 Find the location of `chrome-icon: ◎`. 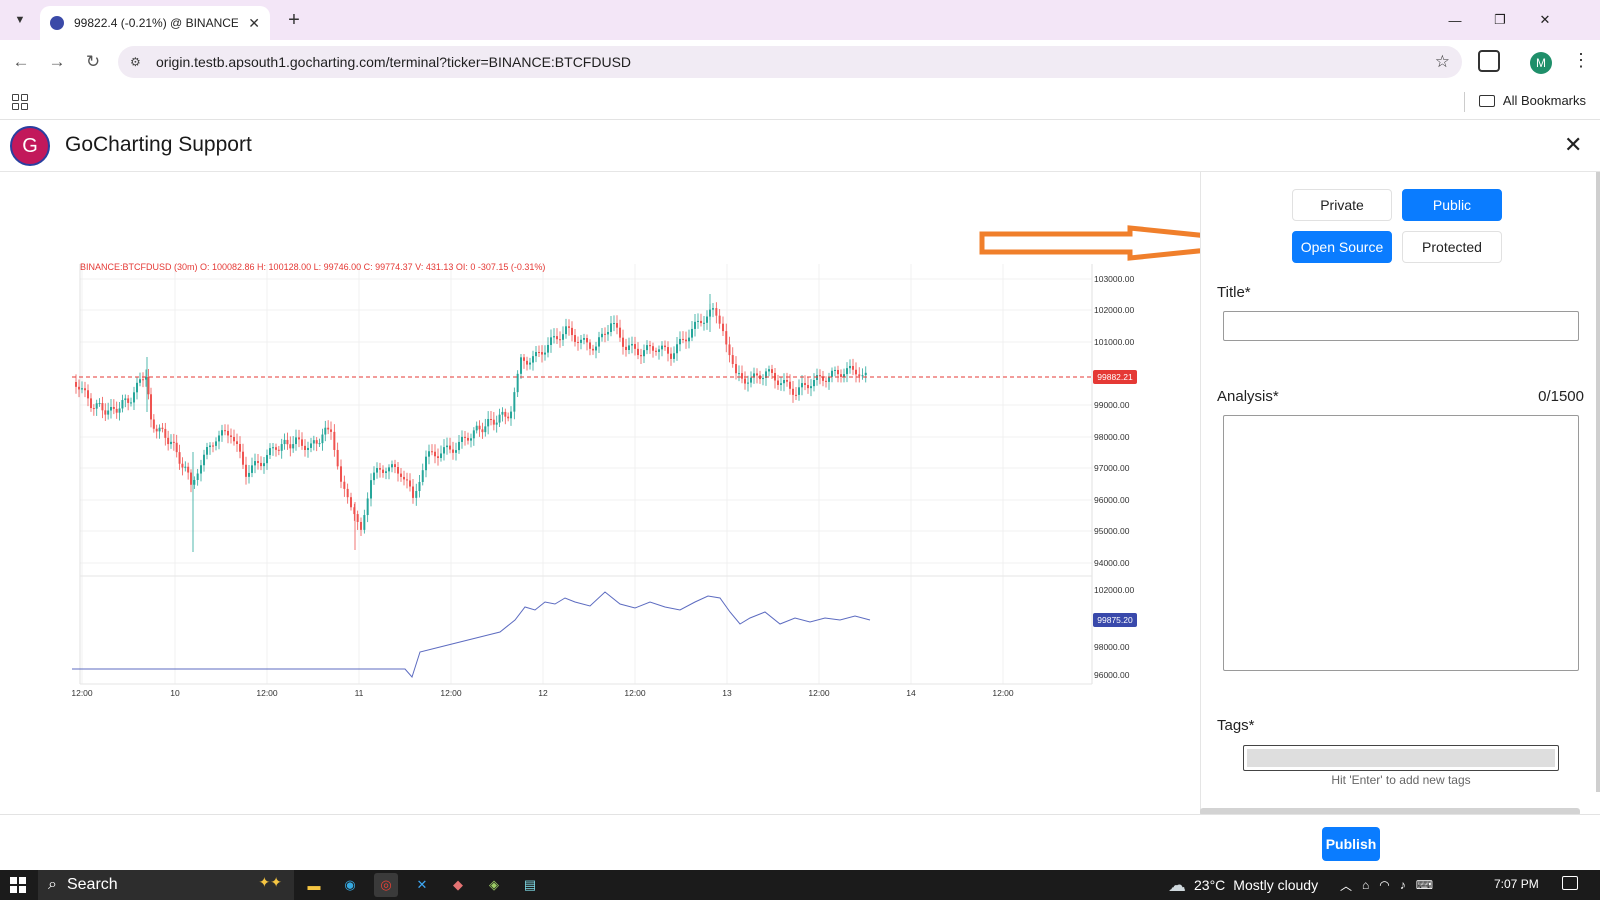

chrome-icon: ◎ is located at coordinates (386, 885).